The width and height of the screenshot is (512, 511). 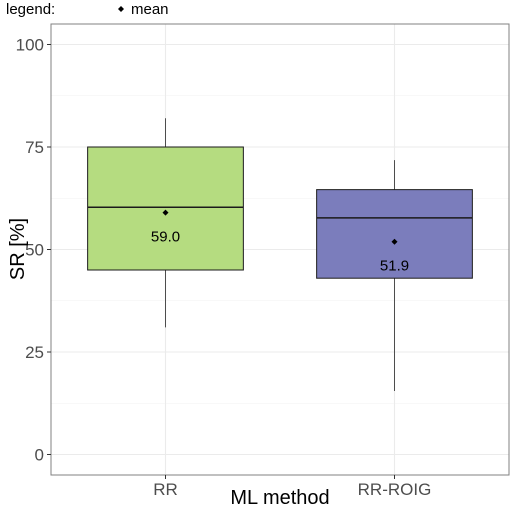 What do you see at coordinates (121, 9) in the screenshot?
I see `legend-mean-symbol-icon` at bounding box center [121, 9].